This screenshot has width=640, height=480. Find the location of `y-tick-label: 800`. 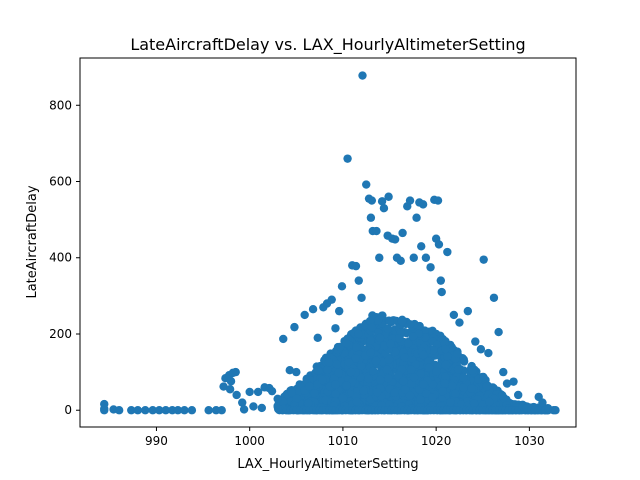

y-tick-label: 800 is located at coordinates (60, 105).